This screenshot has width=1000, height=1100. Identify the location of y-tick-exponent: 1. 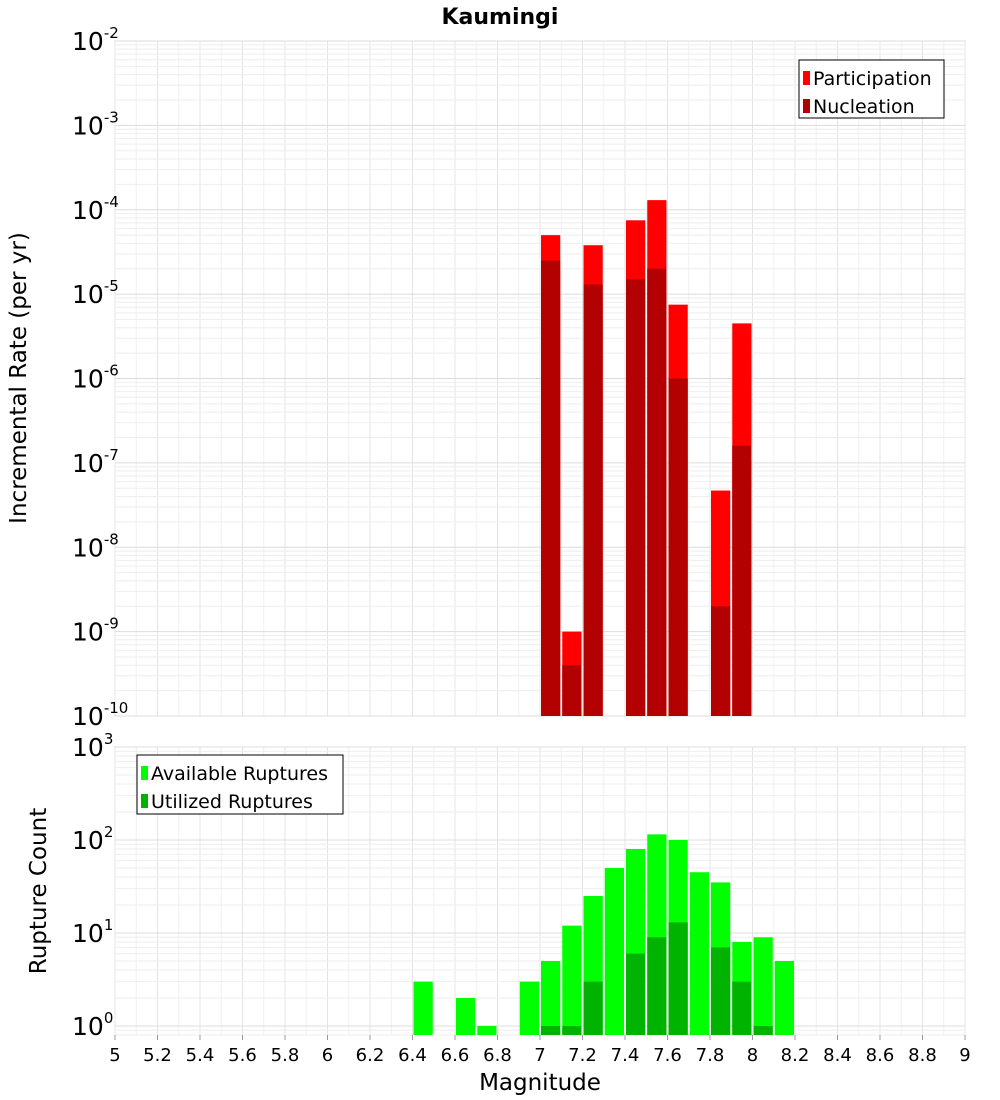
(109, 925).